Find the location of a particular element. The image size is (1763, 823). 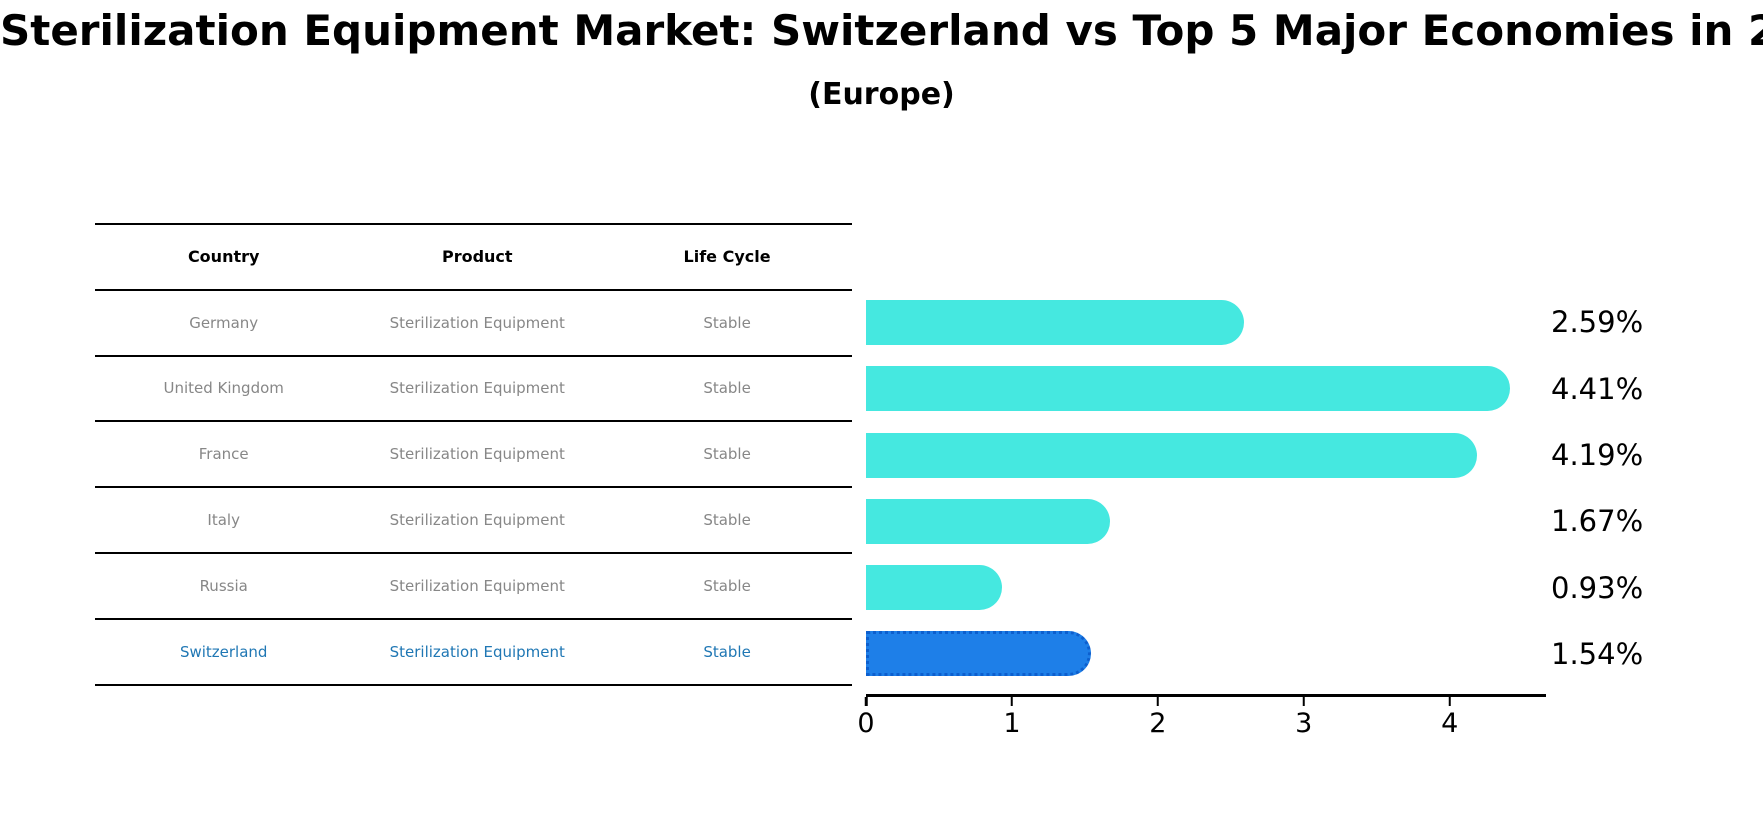

bar-value-label: 4.19% is located at coordinates (1597, 455).